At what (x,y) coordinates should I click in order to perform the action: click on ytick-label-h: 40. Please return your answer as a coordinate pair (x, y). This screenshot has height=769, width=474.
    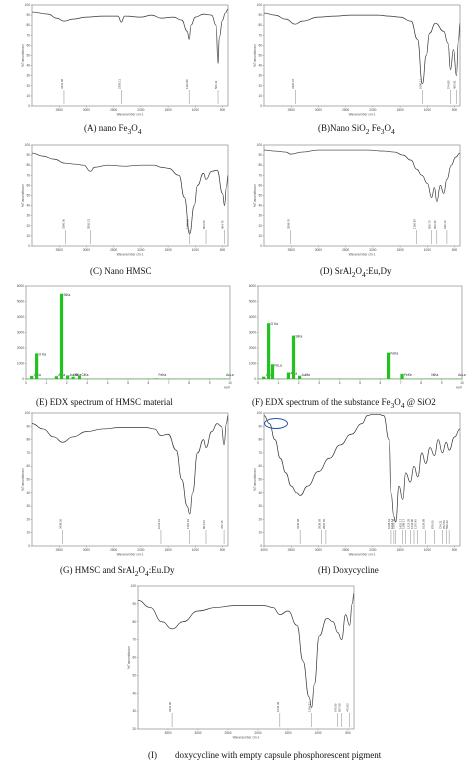
    Looking at the image, I should click on (260, 493).